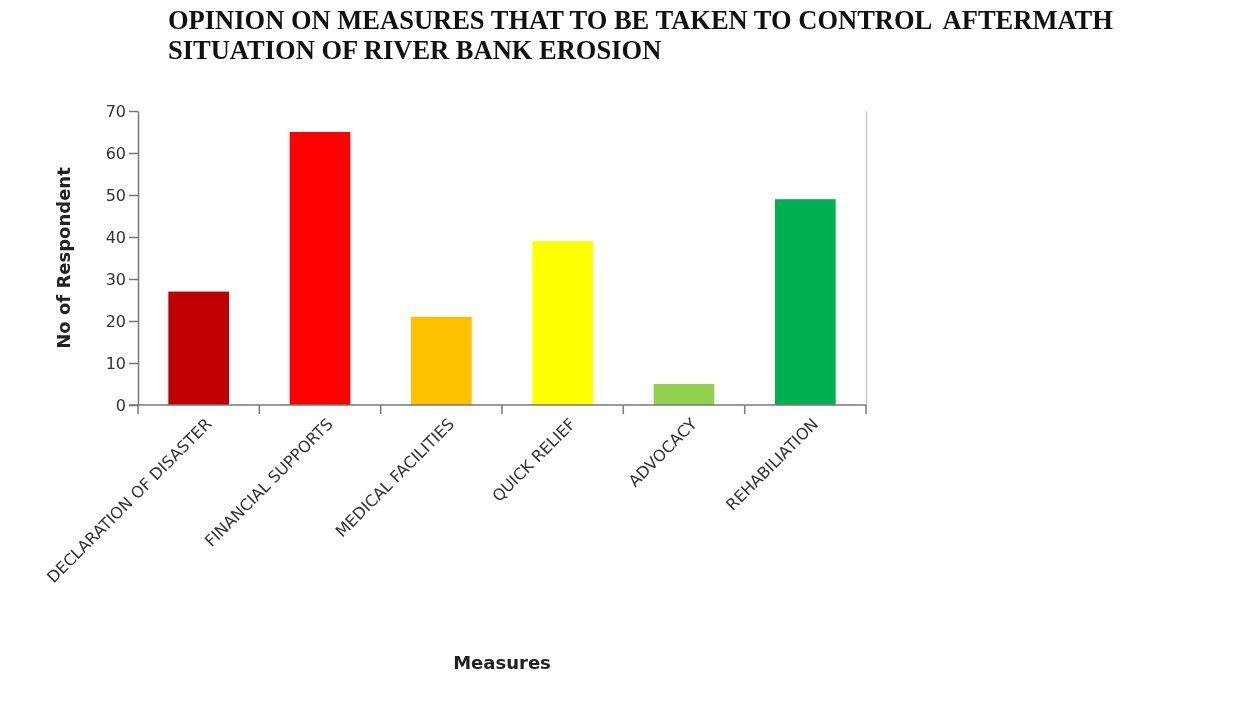 The height and width of the screenshot is (727, 1233). I want to click on y-tick-label: 40, so click(115, 237).